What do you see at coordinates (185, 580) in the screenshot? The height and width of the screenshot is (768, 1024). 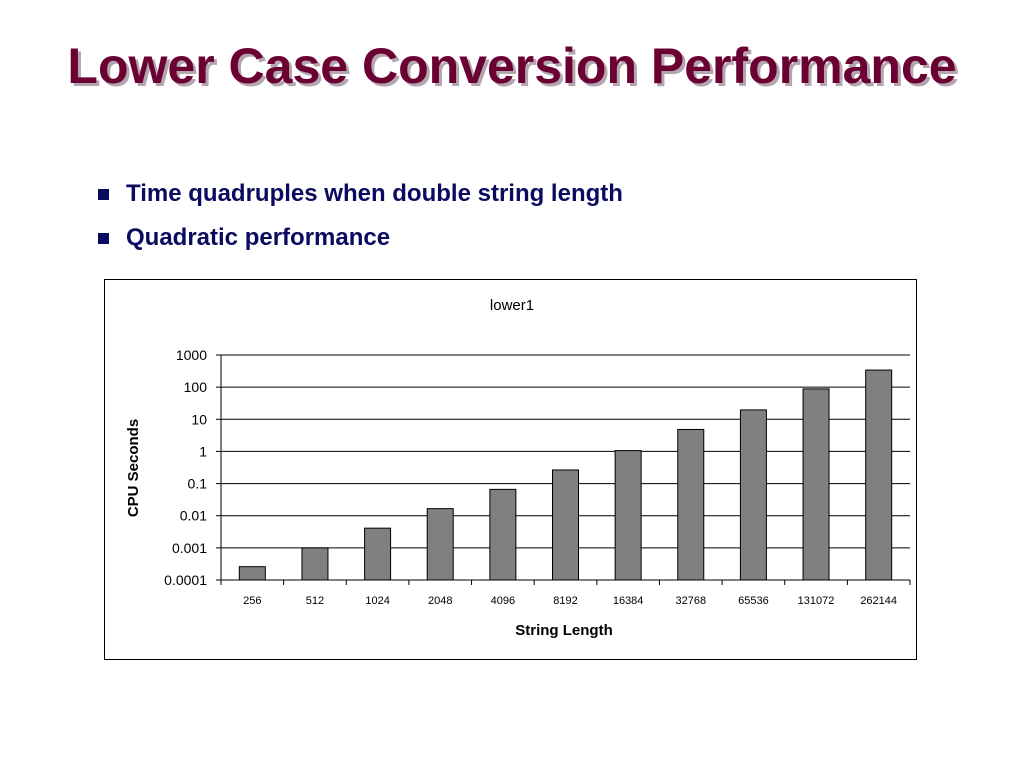 I see `y-tick-label: 0.0001` at bounding box center [185, 580].